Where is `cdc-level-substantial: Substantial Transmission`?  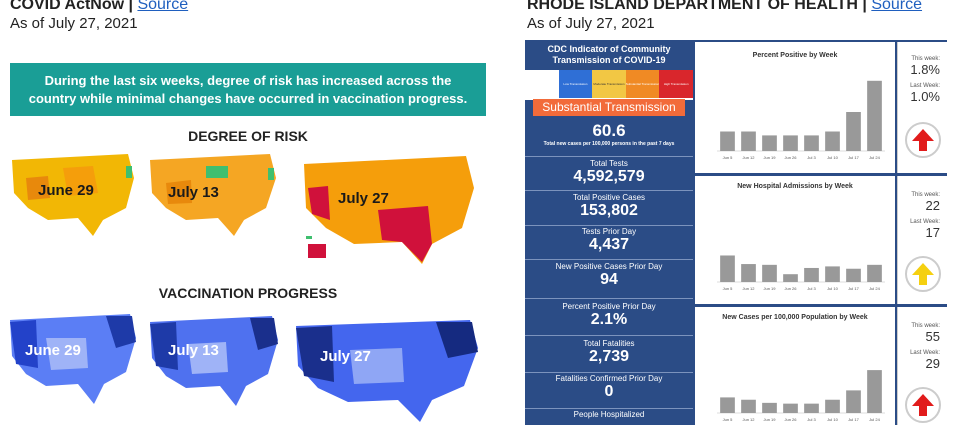
cdc-level-substantial: Substantial Transmission is located at coordinates (642, 84).